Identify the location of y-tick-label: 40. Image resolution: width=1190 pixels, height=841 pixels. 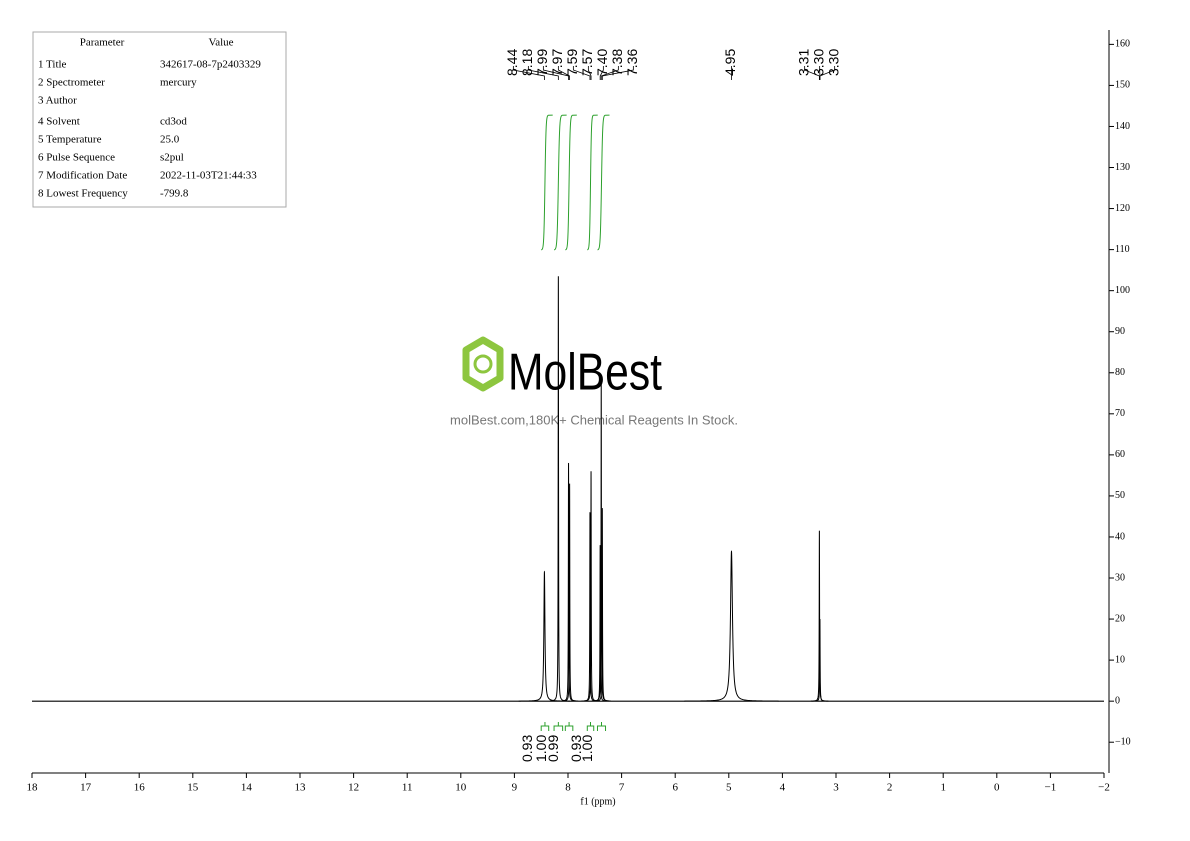
(1120, 536).